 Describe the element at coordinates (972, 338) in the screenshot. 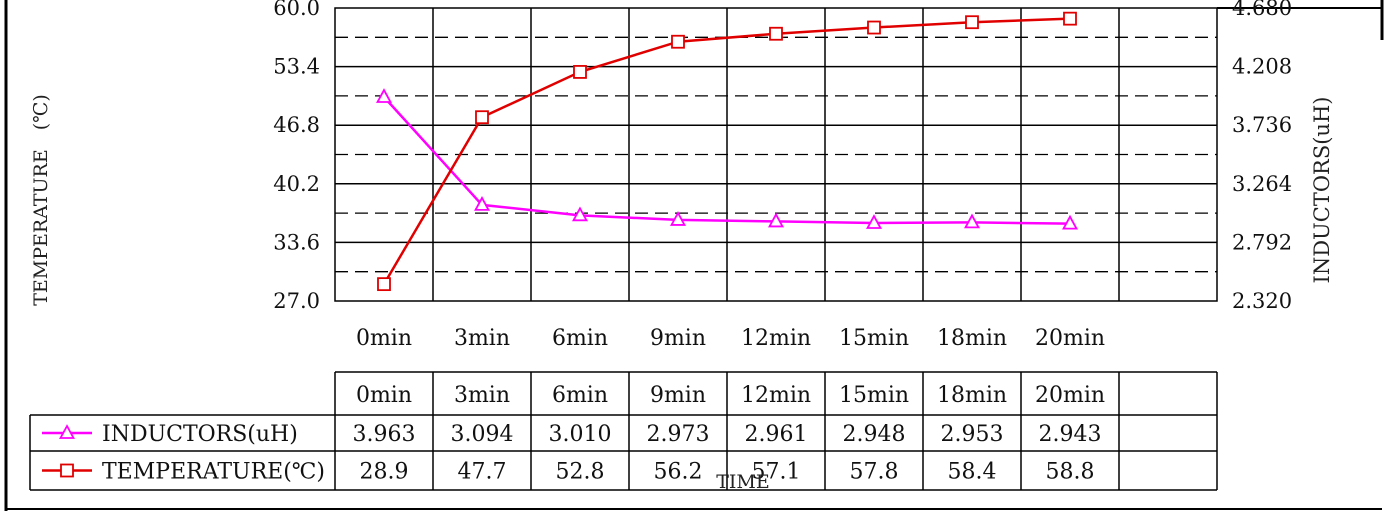

I see `x-tick-label: 18min` at that location.